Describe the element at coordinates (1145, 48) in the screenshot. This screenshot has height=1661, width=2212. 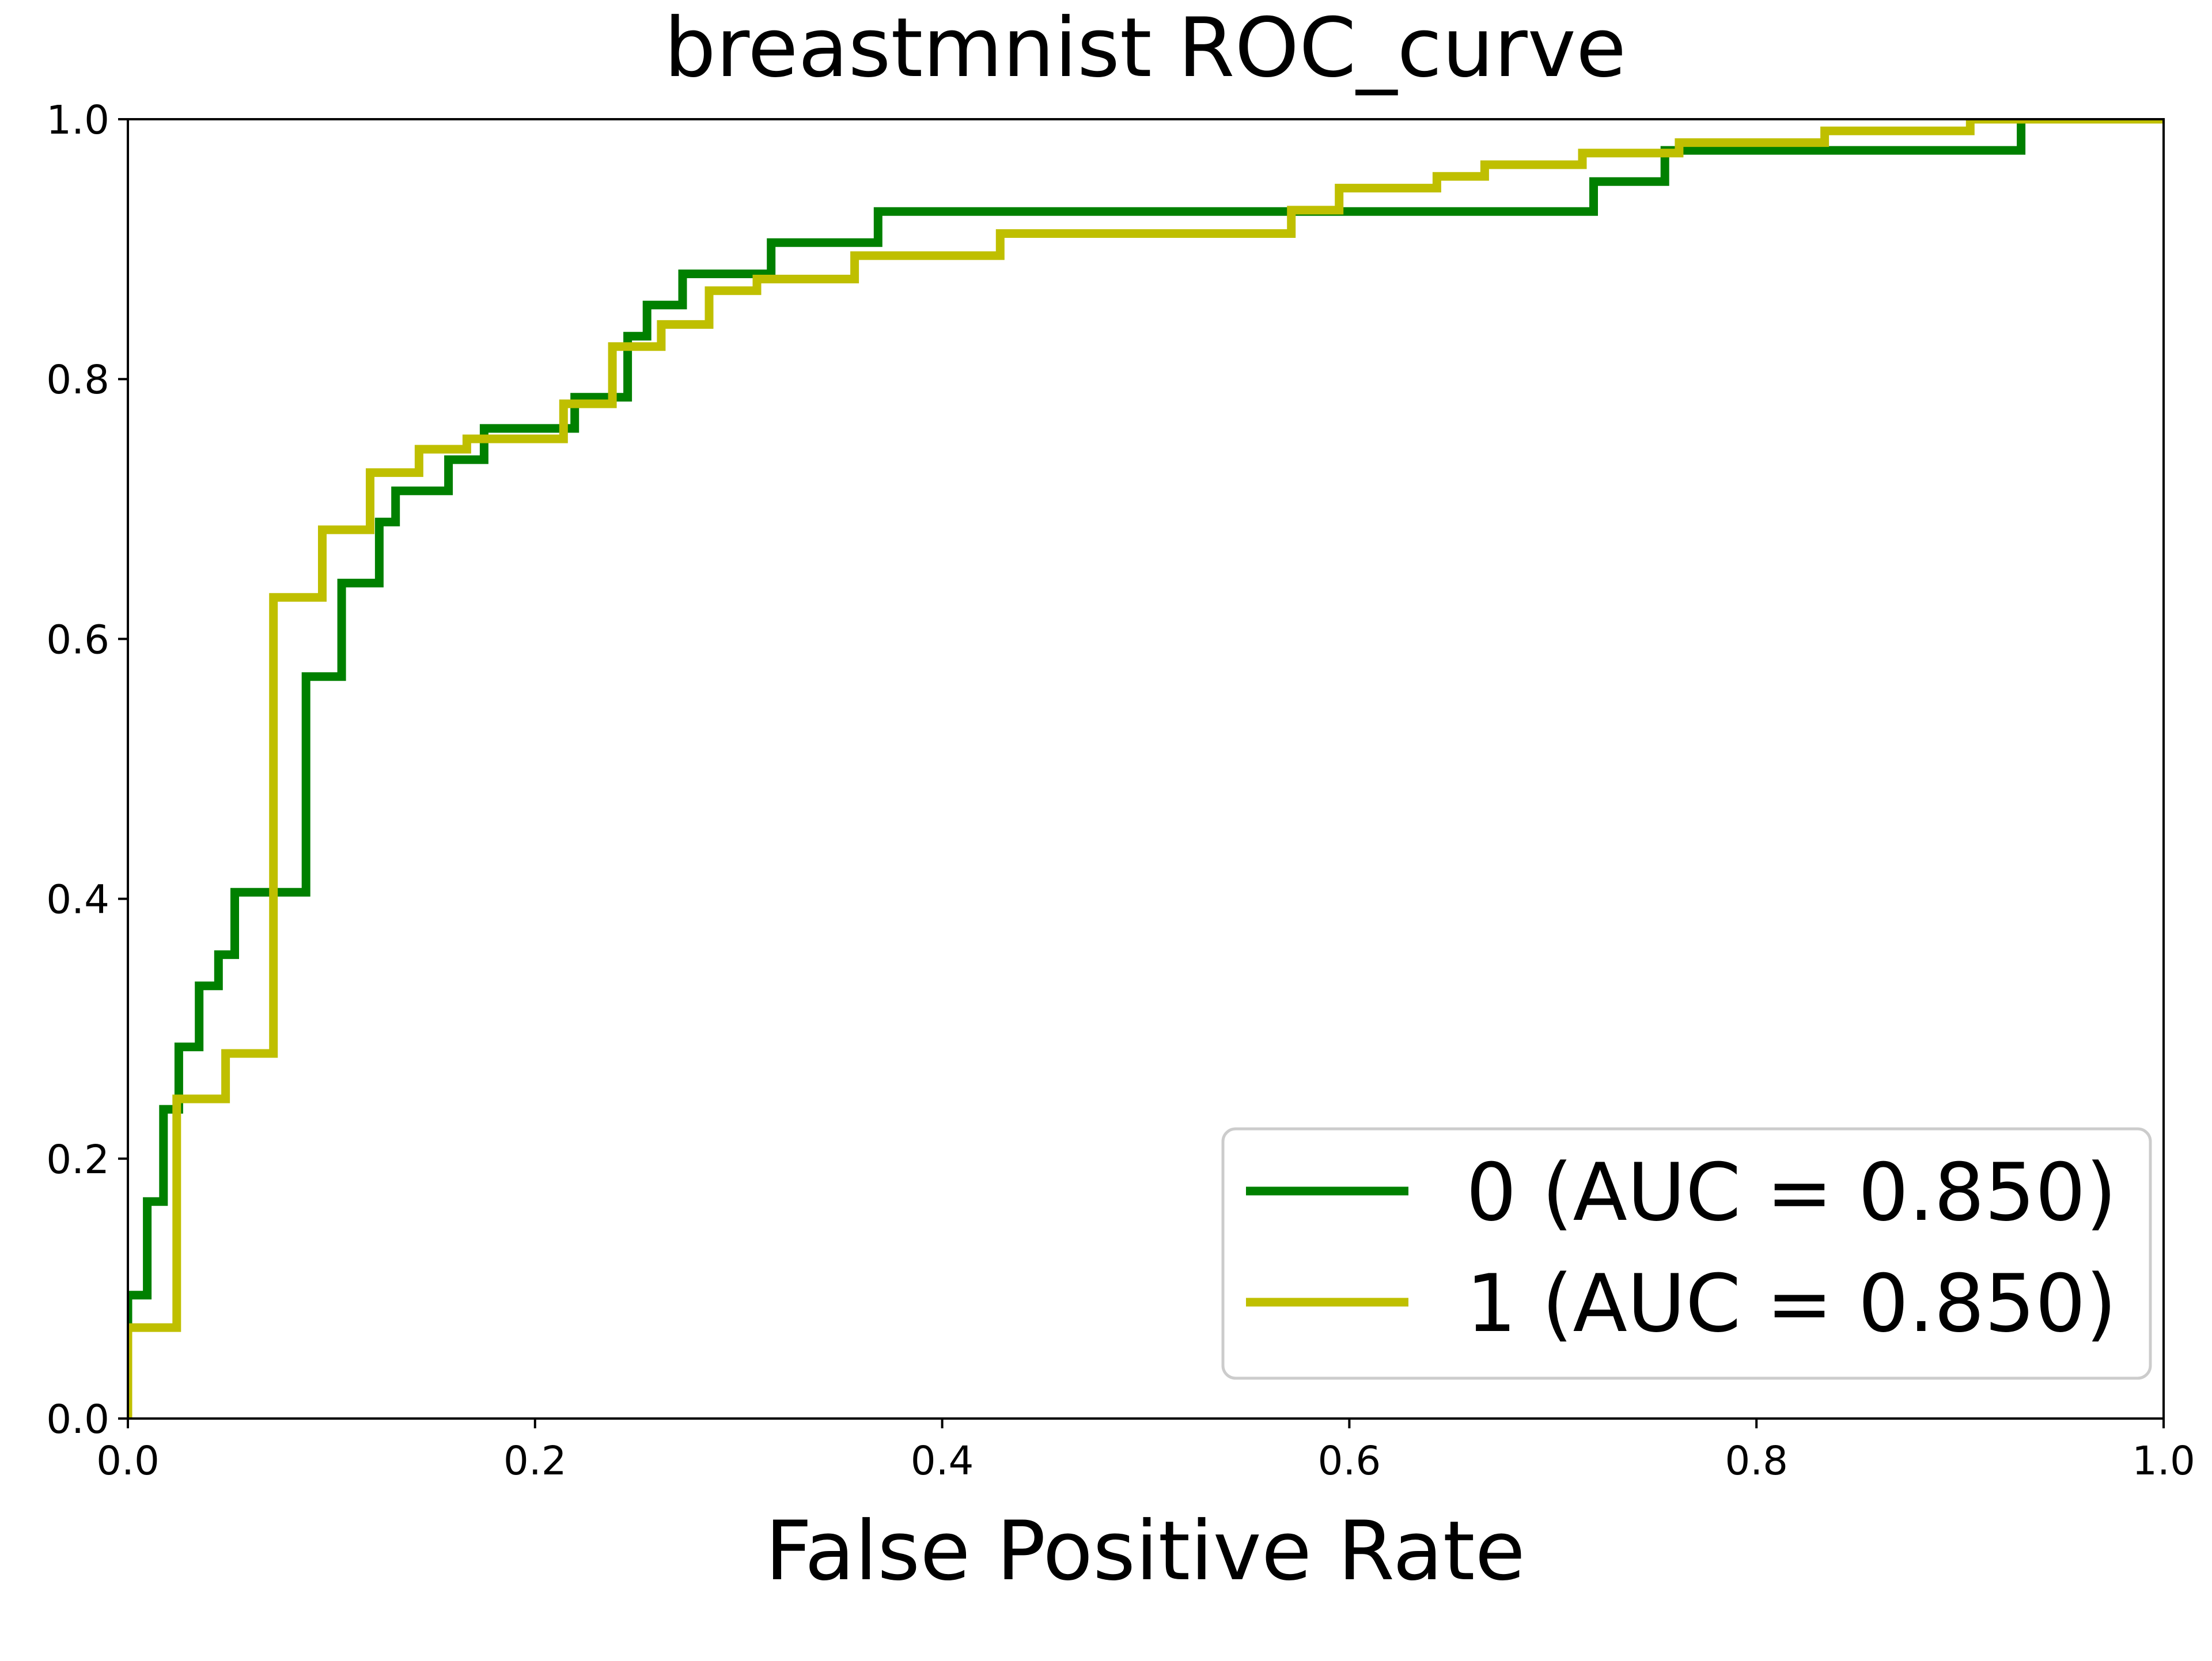
I see `chart-title: breastmnist ROC_curve` at that location.